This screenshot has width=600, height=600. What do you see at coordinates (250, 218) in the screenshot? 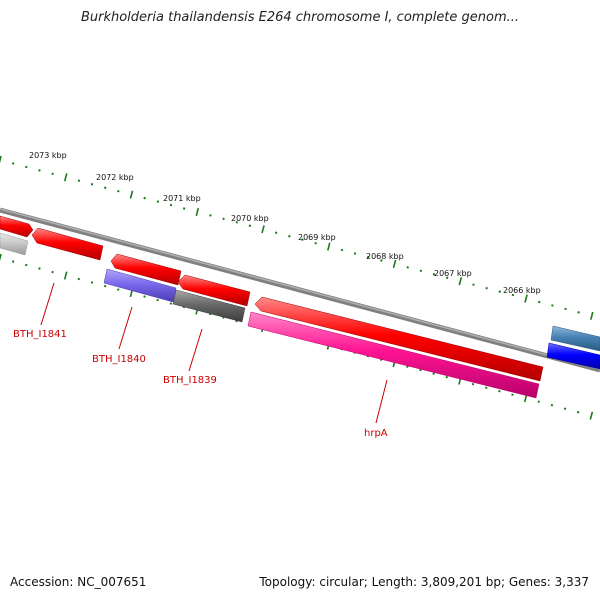
I see `kbp-label: 2070 kbp` at bounding box center [250, 218].